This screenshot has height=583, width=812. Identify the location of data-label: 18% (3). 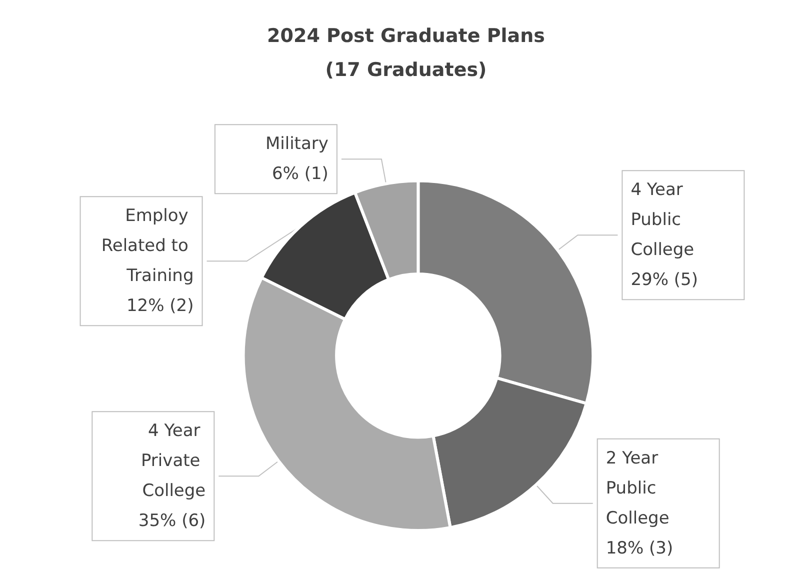
(640, 548).